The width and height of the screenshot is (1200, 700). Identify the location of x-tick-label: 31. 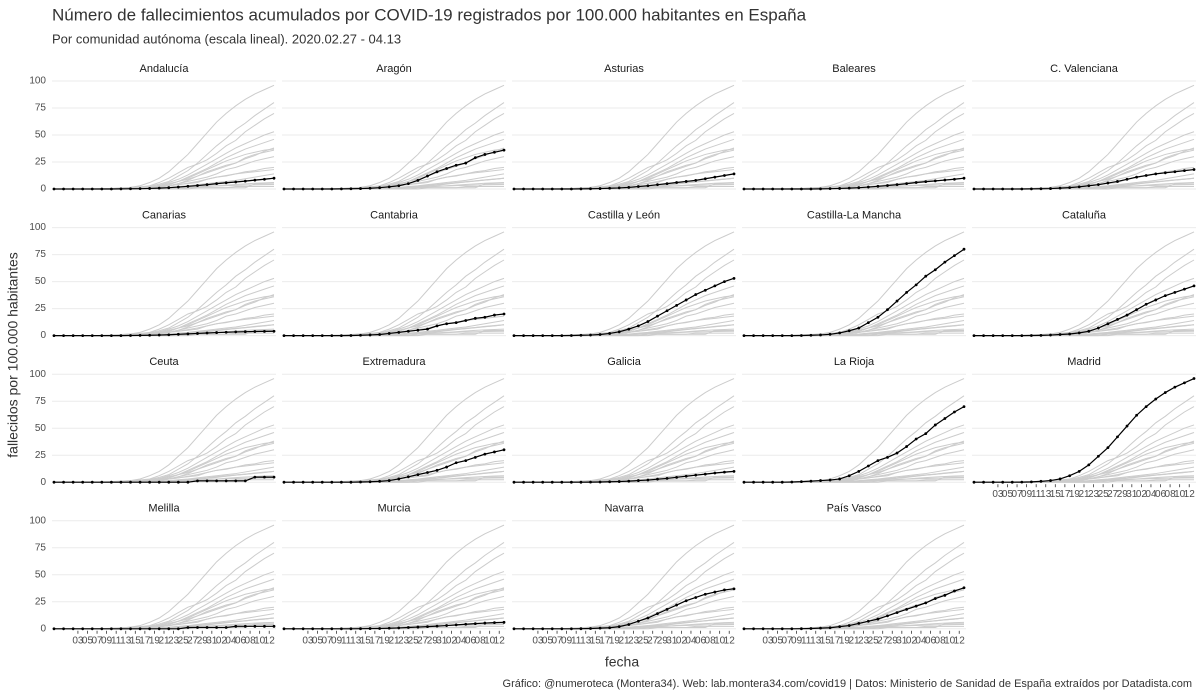
(902, 640).